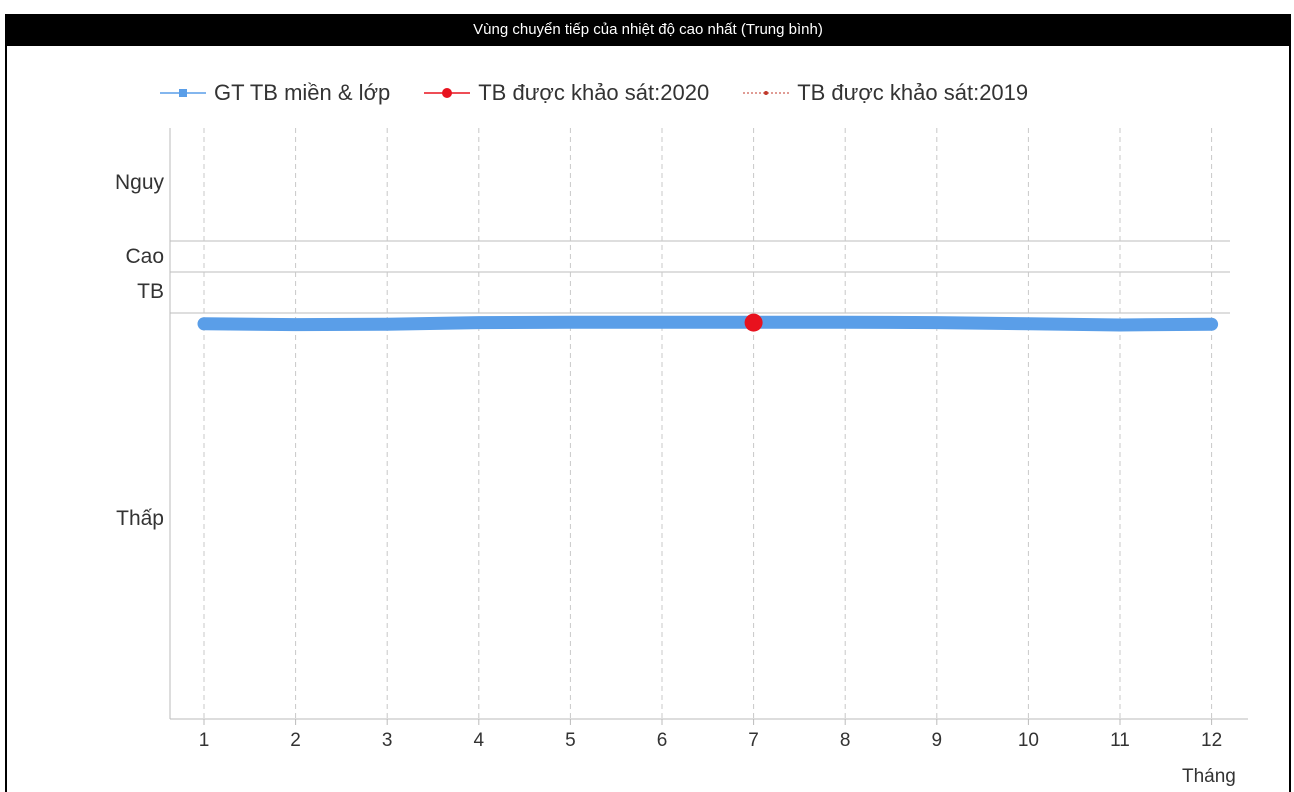  I want to click on x-tick-label-6: 6, so click(662, 740).